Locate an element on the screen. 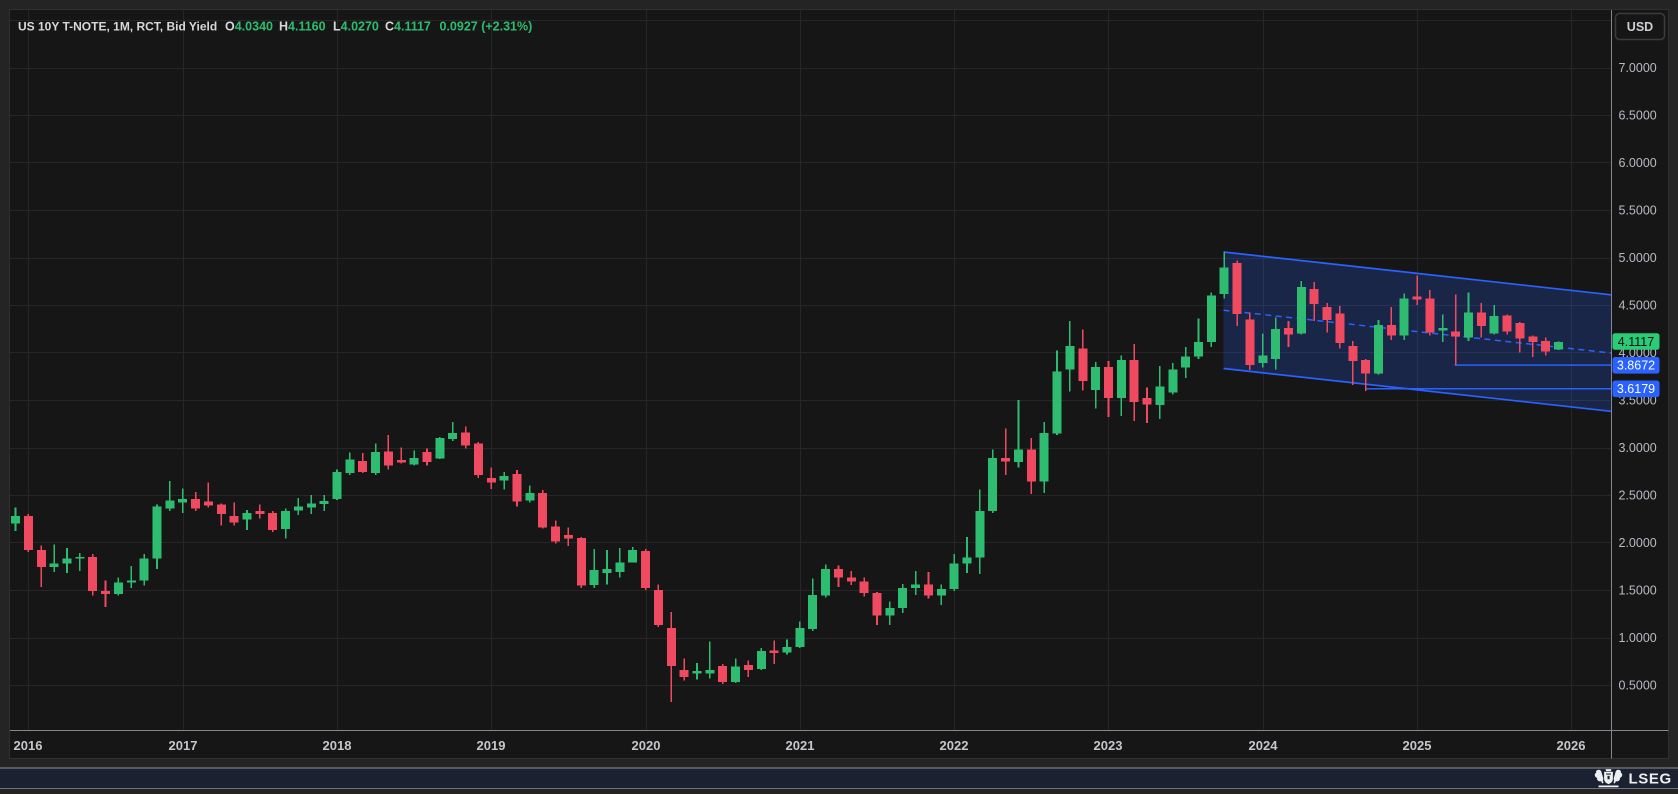 The height and width of the screenshot is (794, 1678). svg-text: 2026 is located at coordinates (1571, 745).